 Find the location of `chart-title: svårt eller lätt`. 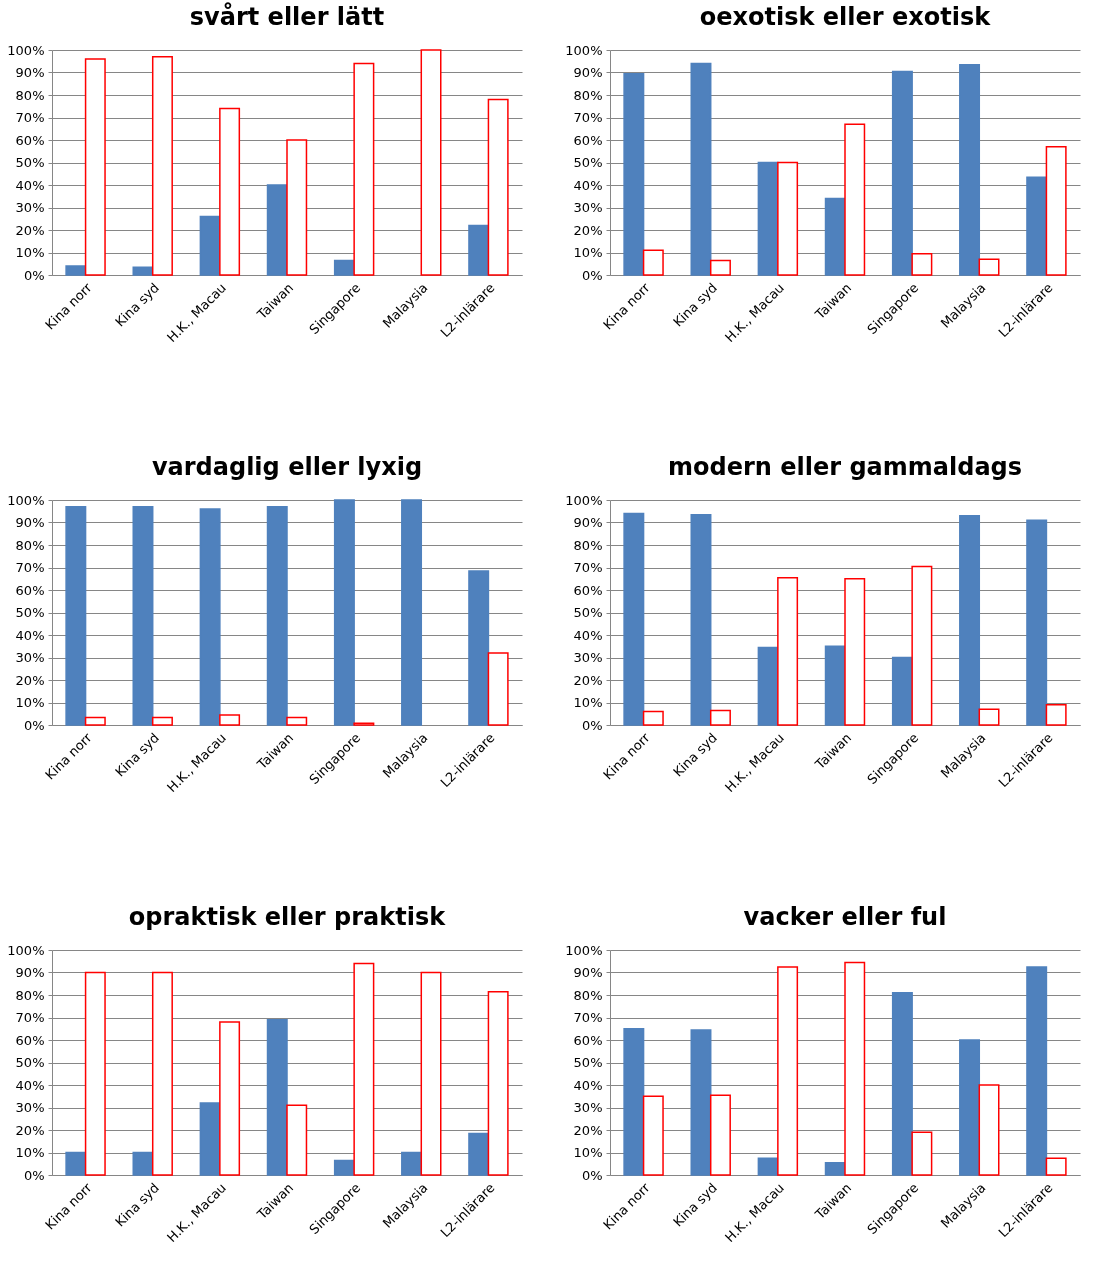

chart-title: svårt eller lätt is located at coordinates (287, 16).